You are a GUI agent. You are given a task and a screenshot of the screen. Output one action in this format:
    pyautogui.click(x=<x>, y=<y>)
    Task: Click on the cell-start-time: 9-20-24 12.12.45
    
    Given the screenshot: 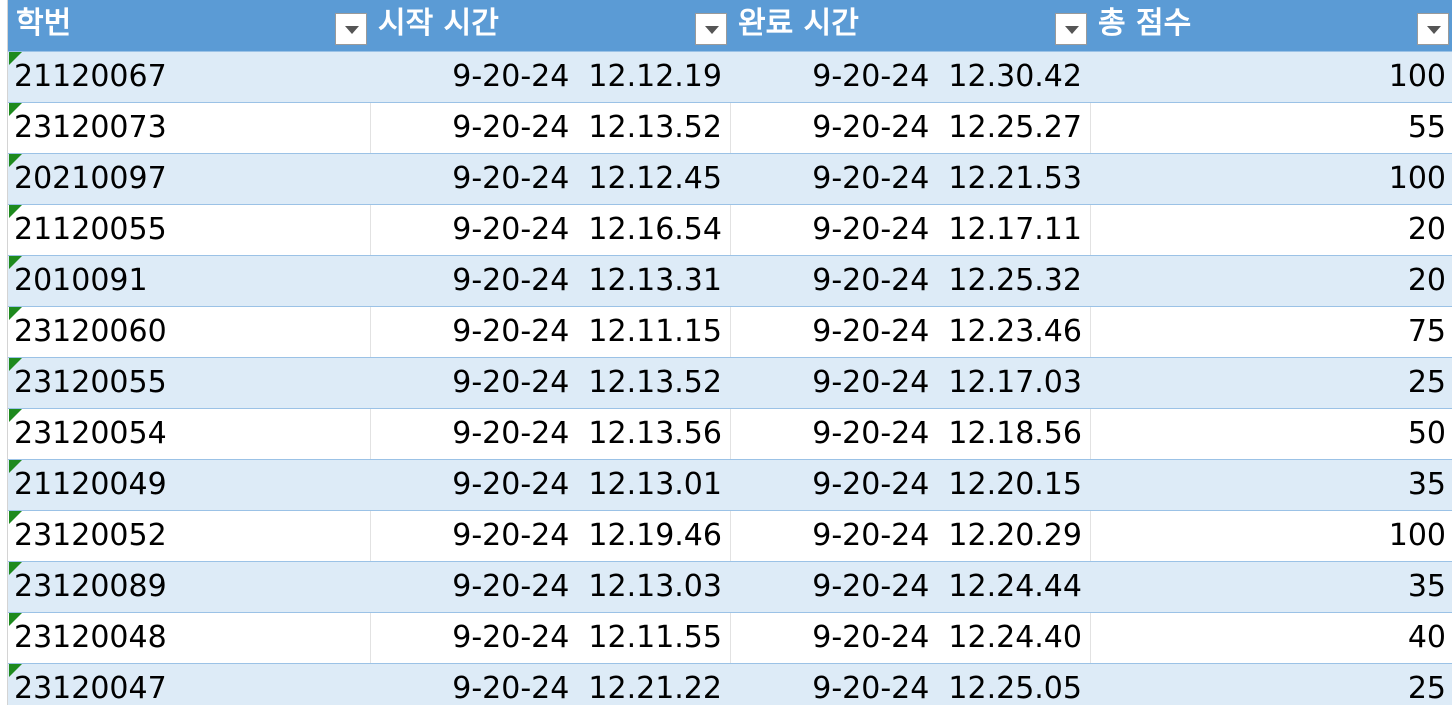 What is the action you would take?
    pyautogui.click(x=550, y=179)
    